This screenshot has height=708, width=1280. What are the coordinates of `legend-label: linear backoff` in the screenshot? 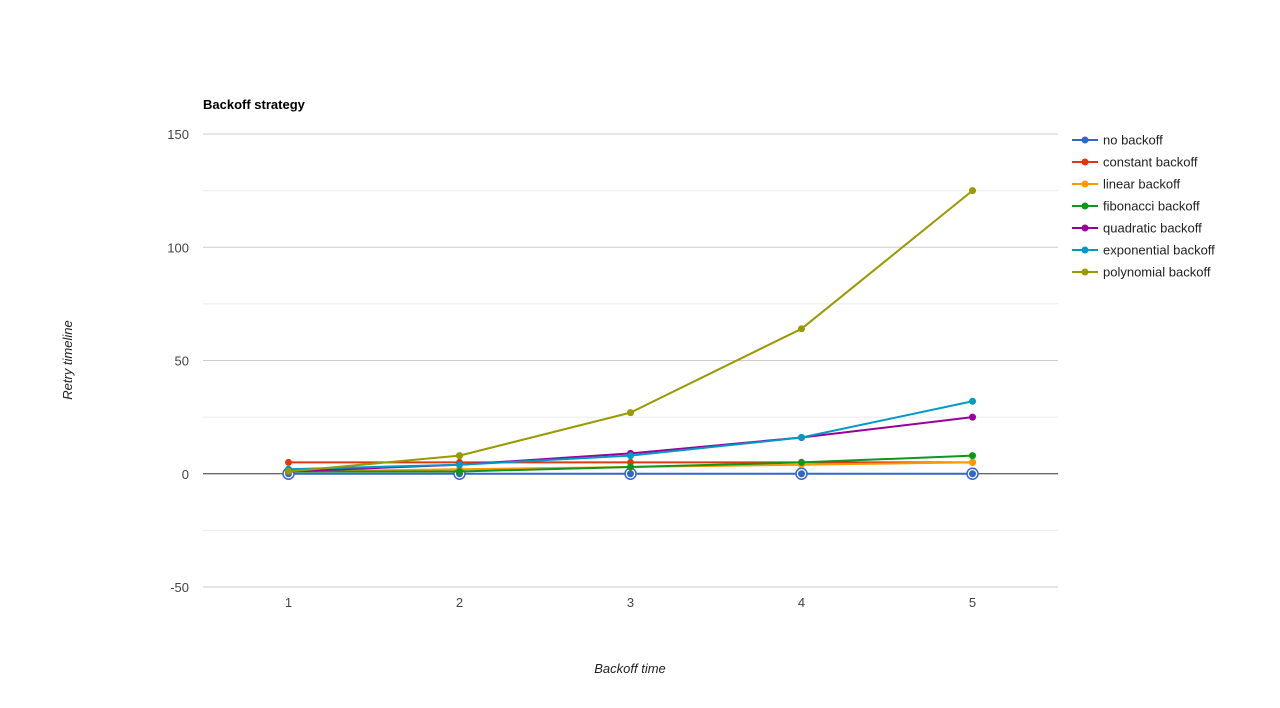 It's located at (1141, 184).